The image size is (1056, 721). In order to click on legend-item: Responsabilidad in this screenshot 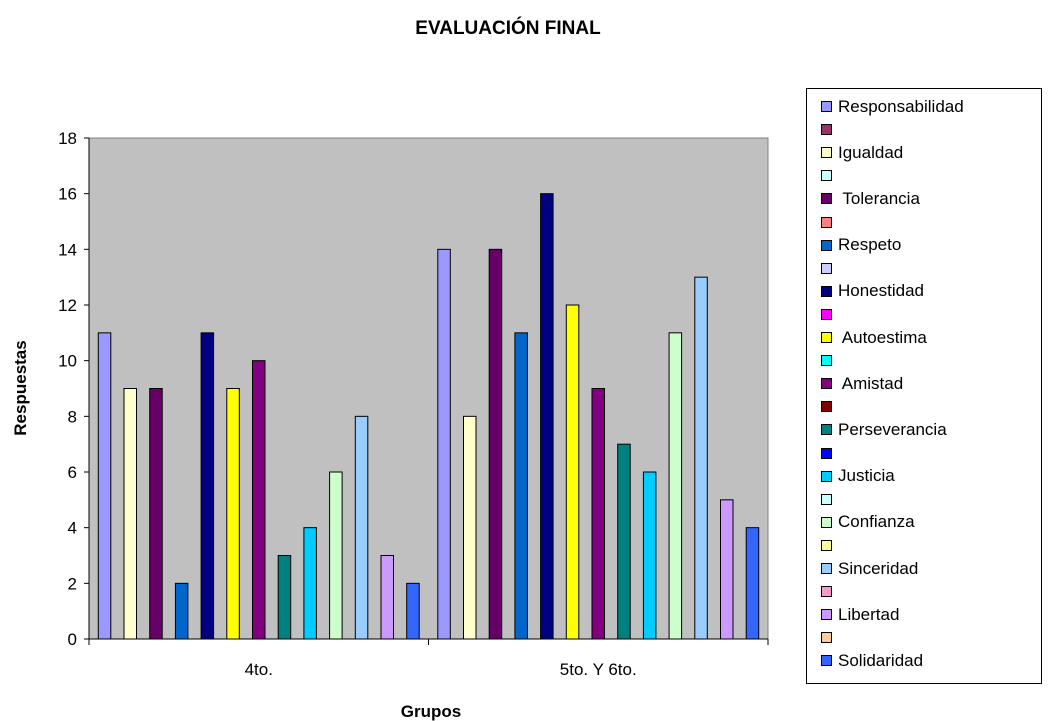, I will do `click(892, 106)`.